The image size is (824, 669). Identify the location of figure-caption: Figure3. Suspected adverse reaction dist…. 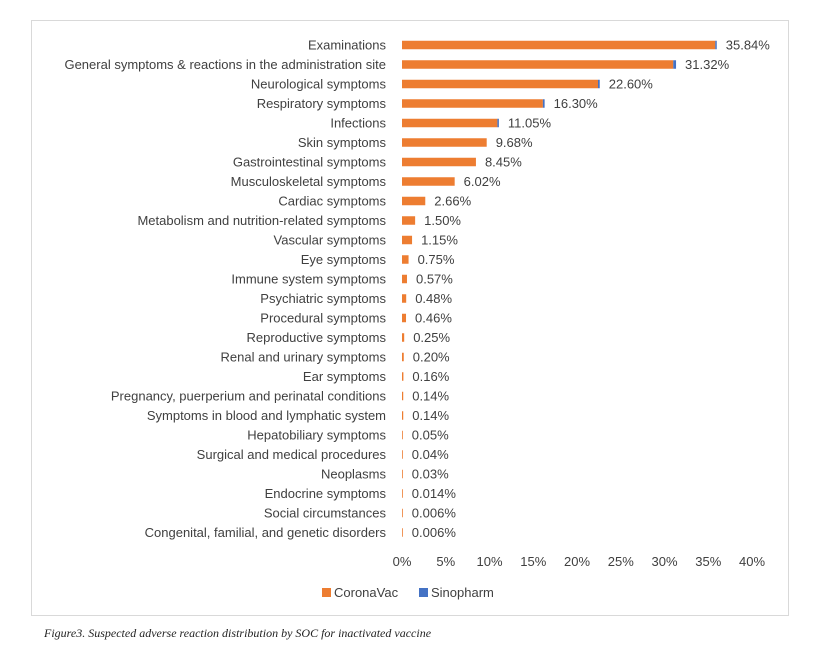
(238, 633).